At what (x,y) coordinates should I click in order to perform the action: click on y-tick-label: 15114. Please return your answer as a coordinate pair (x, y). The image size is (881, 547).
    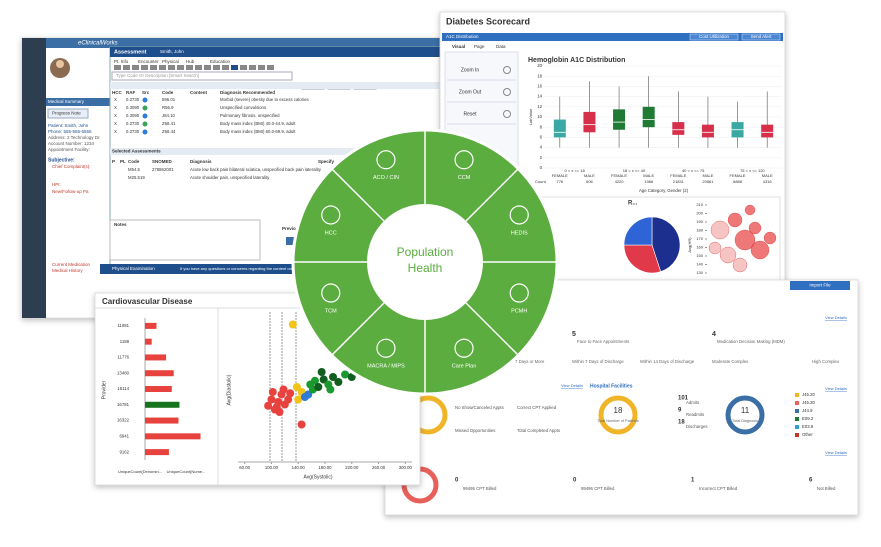
    Looking at the image, I should click on (123, 388).